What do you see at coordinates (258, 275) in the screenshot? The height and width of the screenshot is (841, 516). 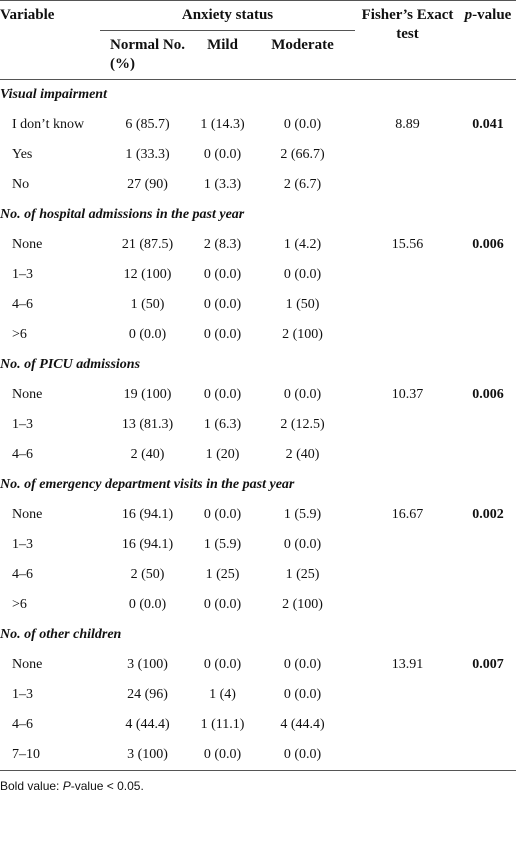 I see `data-row: 1–3 12 (100) 0 (0.0) 0 (0.0)` at bounding box center [258, 275].